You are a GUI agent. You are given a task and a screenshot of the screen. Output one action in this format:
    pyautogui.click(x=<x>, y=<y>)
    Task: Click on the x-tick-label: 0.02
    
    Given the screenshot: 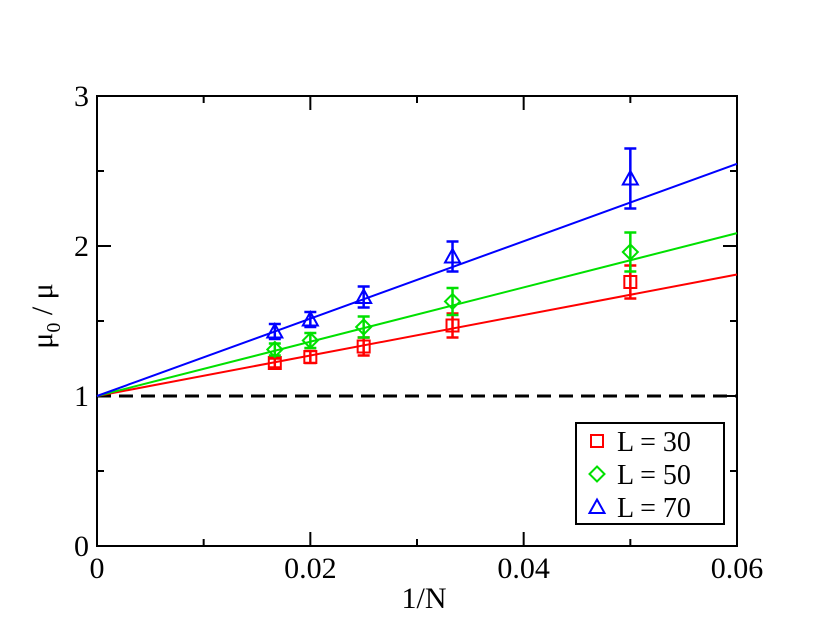 What is the action you would take?
    pyautogui.click(x=310, y=568)
    